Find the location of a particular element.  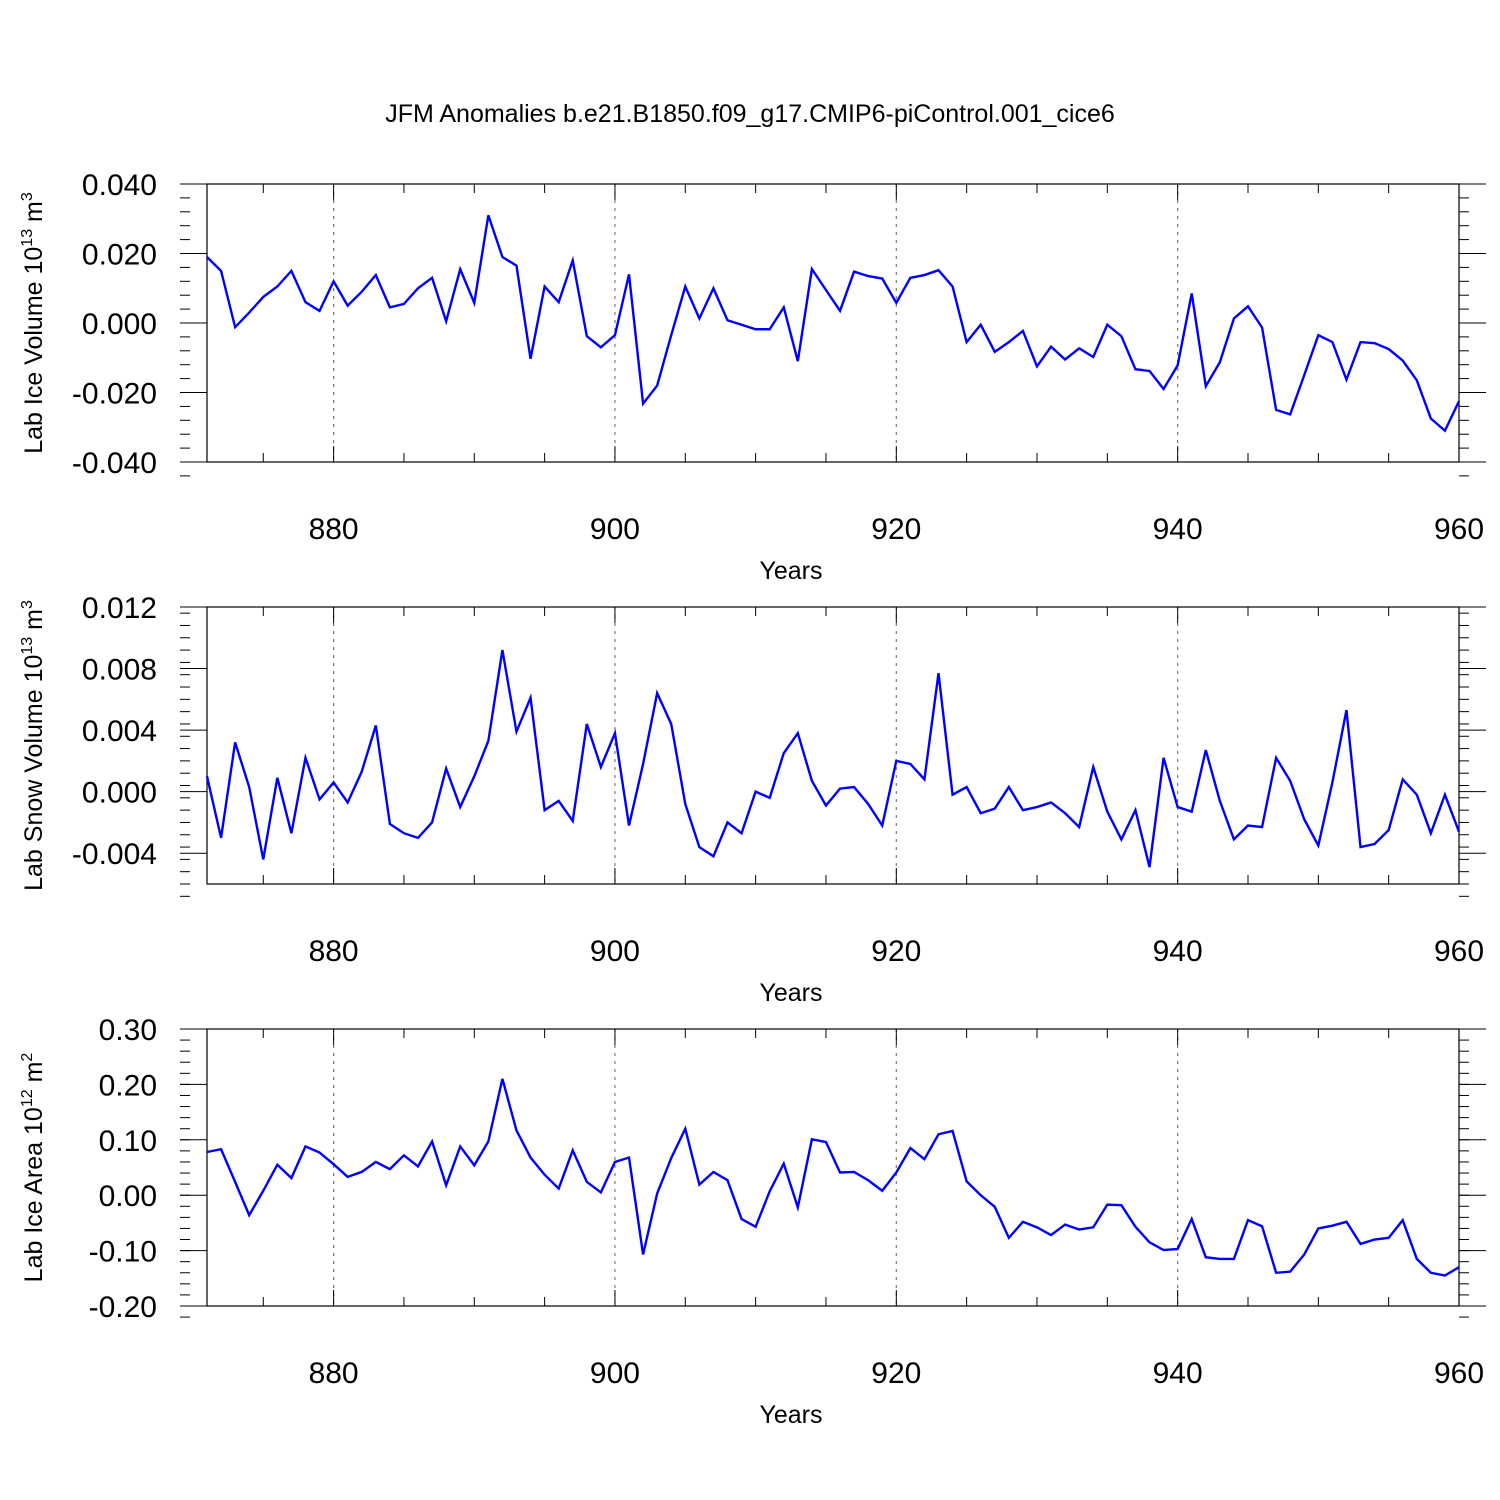

y-tick-label: -0.040 is located at coordinates (114, 463).